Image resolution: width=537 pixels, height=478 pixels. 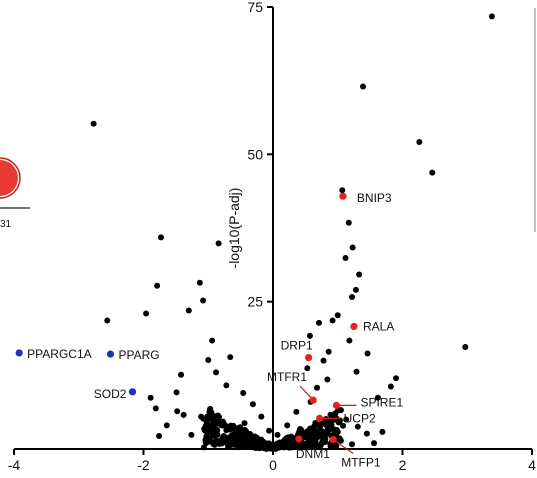 I want to click on gene-label: MTFP1, so click(x=361, y=463).